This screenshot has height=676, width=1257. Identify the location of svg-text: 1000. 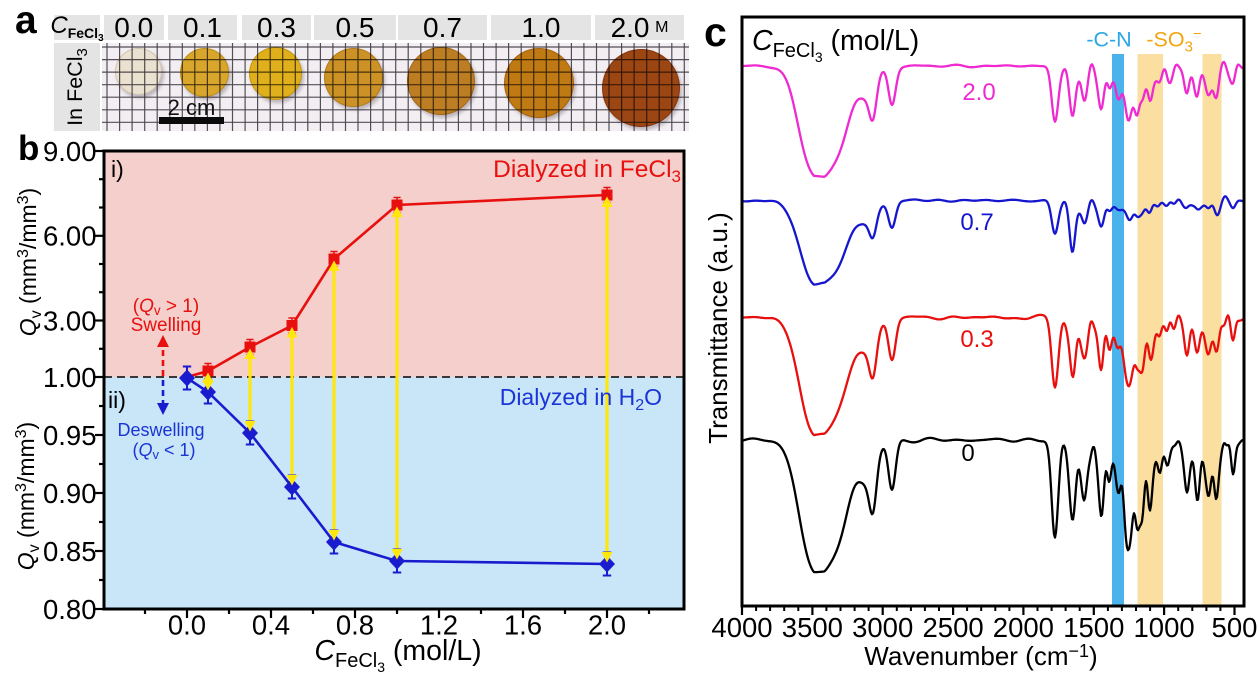
(1164, 627).